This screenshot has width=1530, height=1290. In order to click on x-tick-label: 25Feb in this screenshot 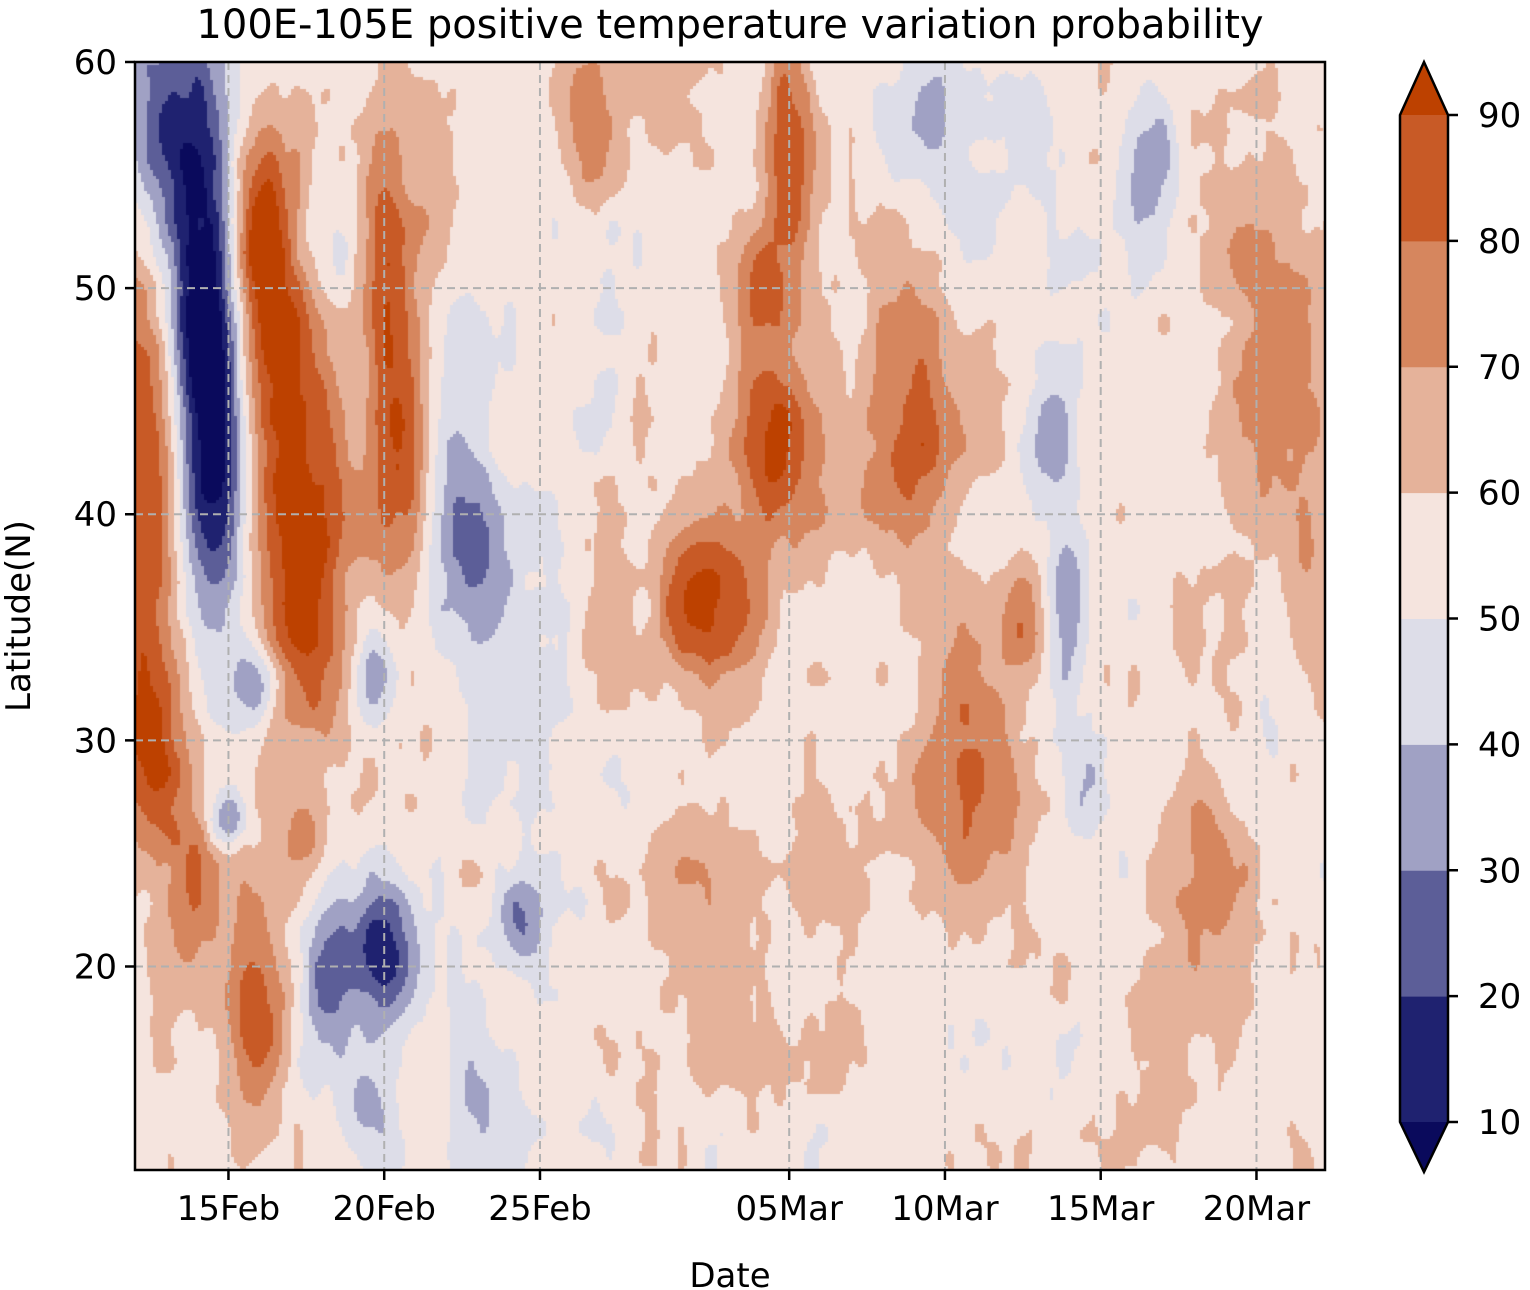, I will do `click(539, 1209)`.